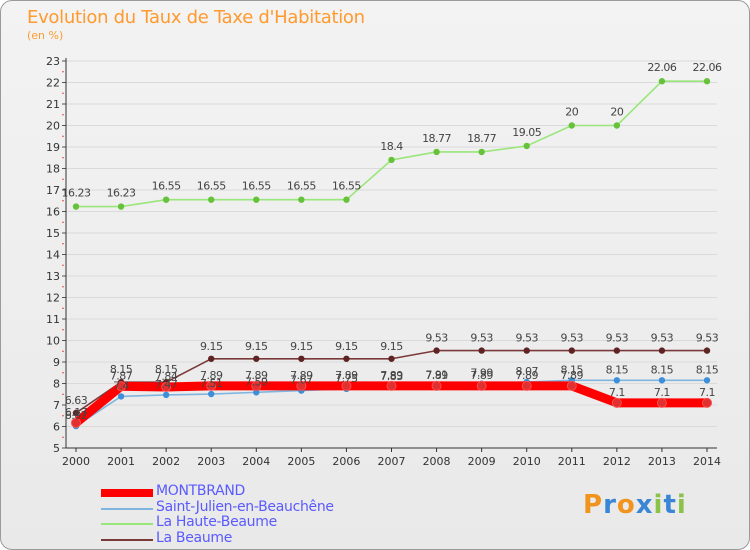  Describe the element at coordinates (681, 505) in the screenshot. I see `logo-letter: i` at that location.